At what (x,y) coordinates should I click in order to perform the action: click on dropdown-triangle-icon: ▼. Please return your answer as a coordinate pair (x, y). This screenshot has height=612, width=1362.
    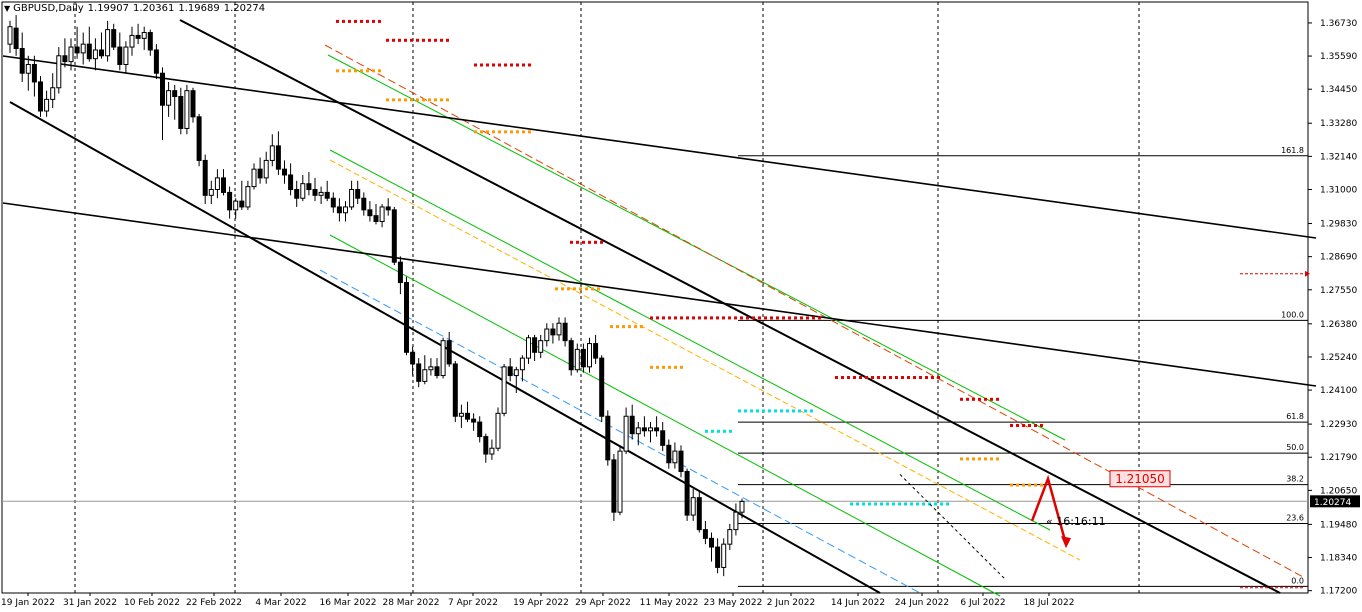
    Looking at the image, I should click on (7, 8).